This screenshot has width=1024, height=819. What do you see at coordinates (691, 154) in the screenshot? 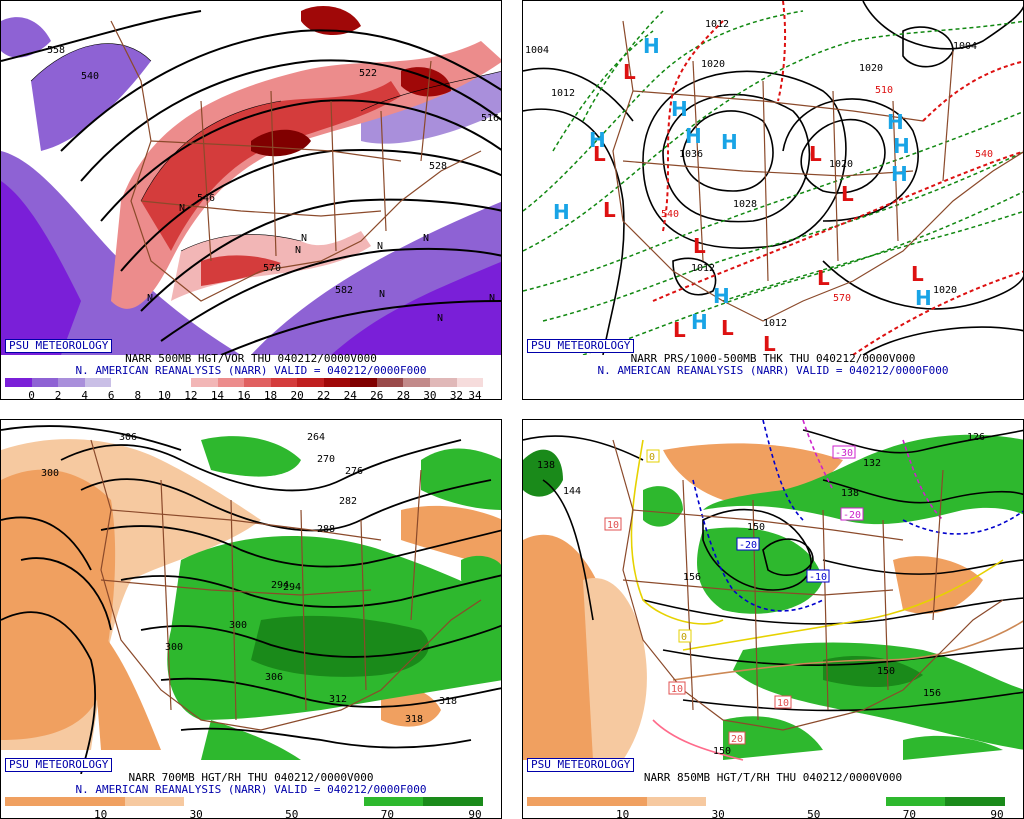
I see `isobar-label: 1036` at bounding box center [691, 154].